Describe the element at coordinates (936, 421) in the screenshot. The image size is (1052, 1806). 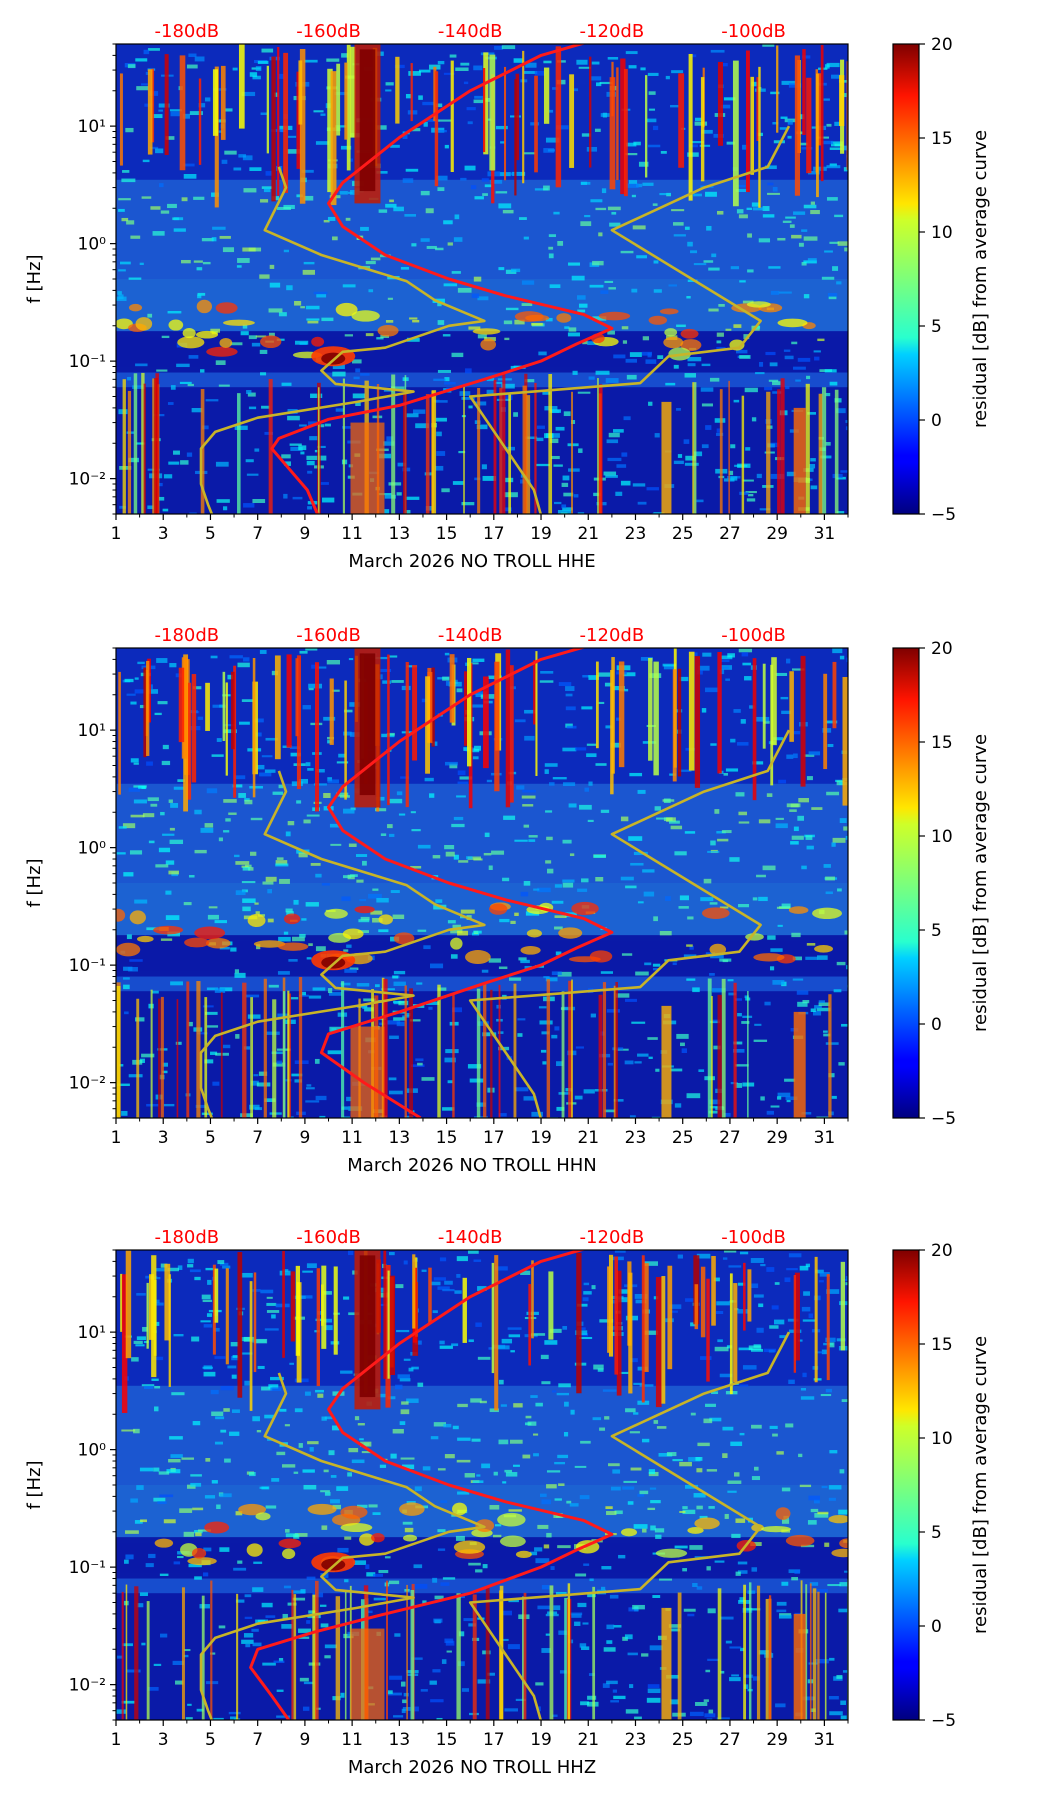
I see `colorbar-tick-label: 0` at that location.